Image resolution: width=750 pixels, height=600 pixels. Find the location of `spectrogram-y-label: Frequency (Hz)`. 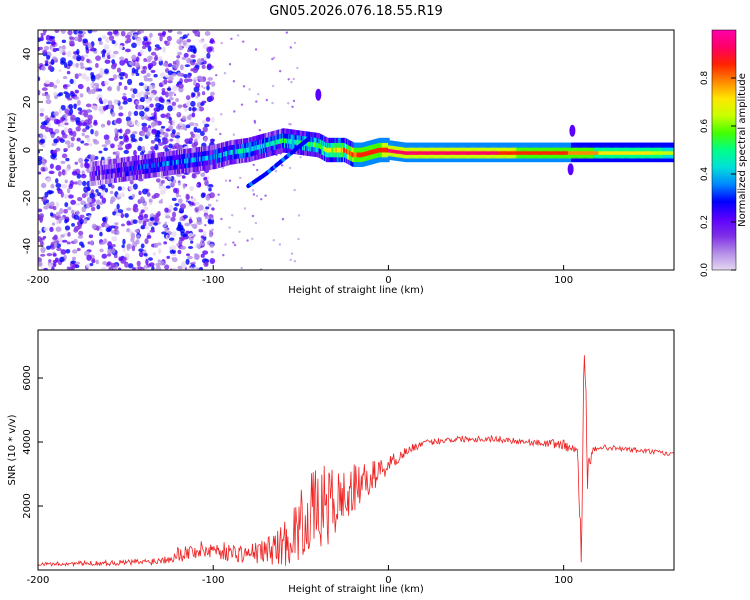

spectrogram-y-label: Frequency (Hz) is located at coordinates (12, 150).